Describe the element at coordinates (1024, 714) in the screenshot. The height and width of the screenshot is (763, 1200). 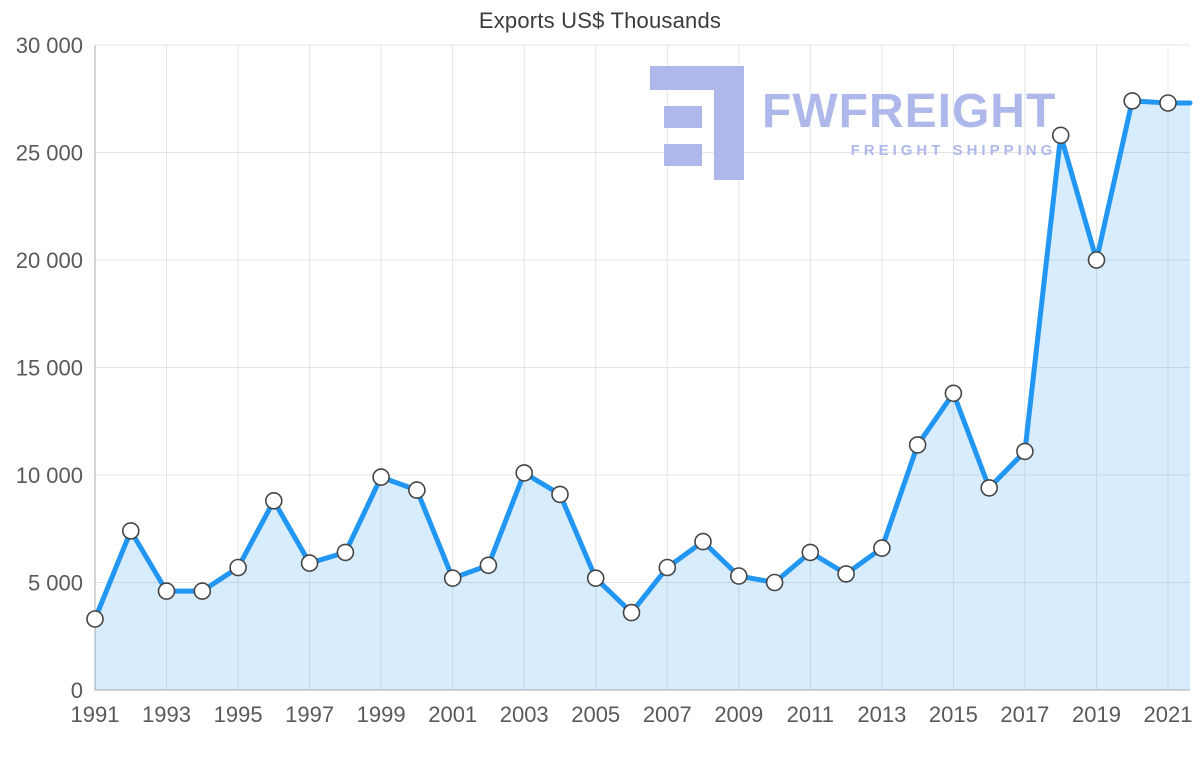
I see `x-tick-label: 2017` at that location.